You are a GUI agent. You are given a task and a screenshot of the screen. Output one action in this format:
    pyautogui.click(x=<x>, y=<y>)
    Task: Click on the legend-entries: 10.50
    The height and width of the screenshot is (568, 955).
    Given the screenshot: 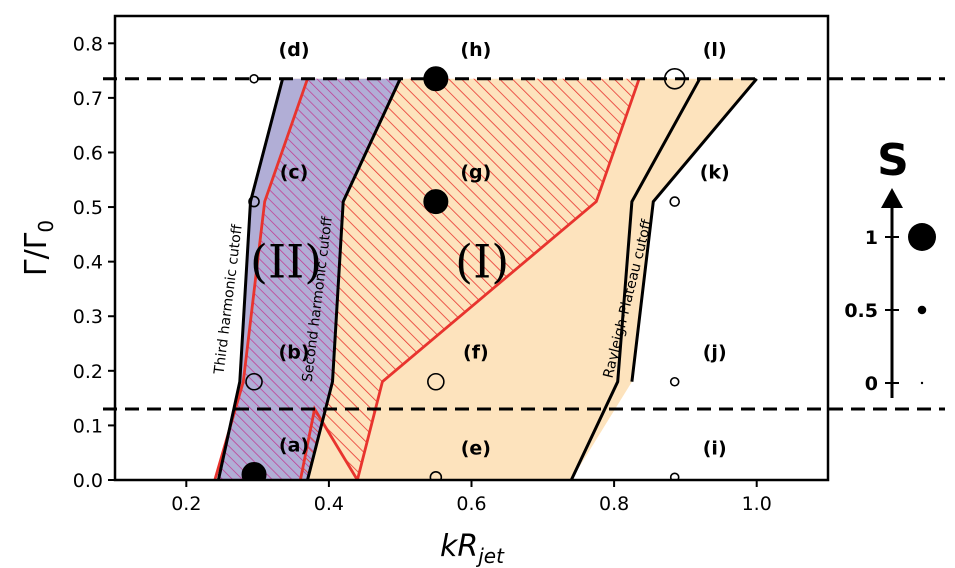 What is the action you would take?
    pyautogui.click(x=890, y=309)
    